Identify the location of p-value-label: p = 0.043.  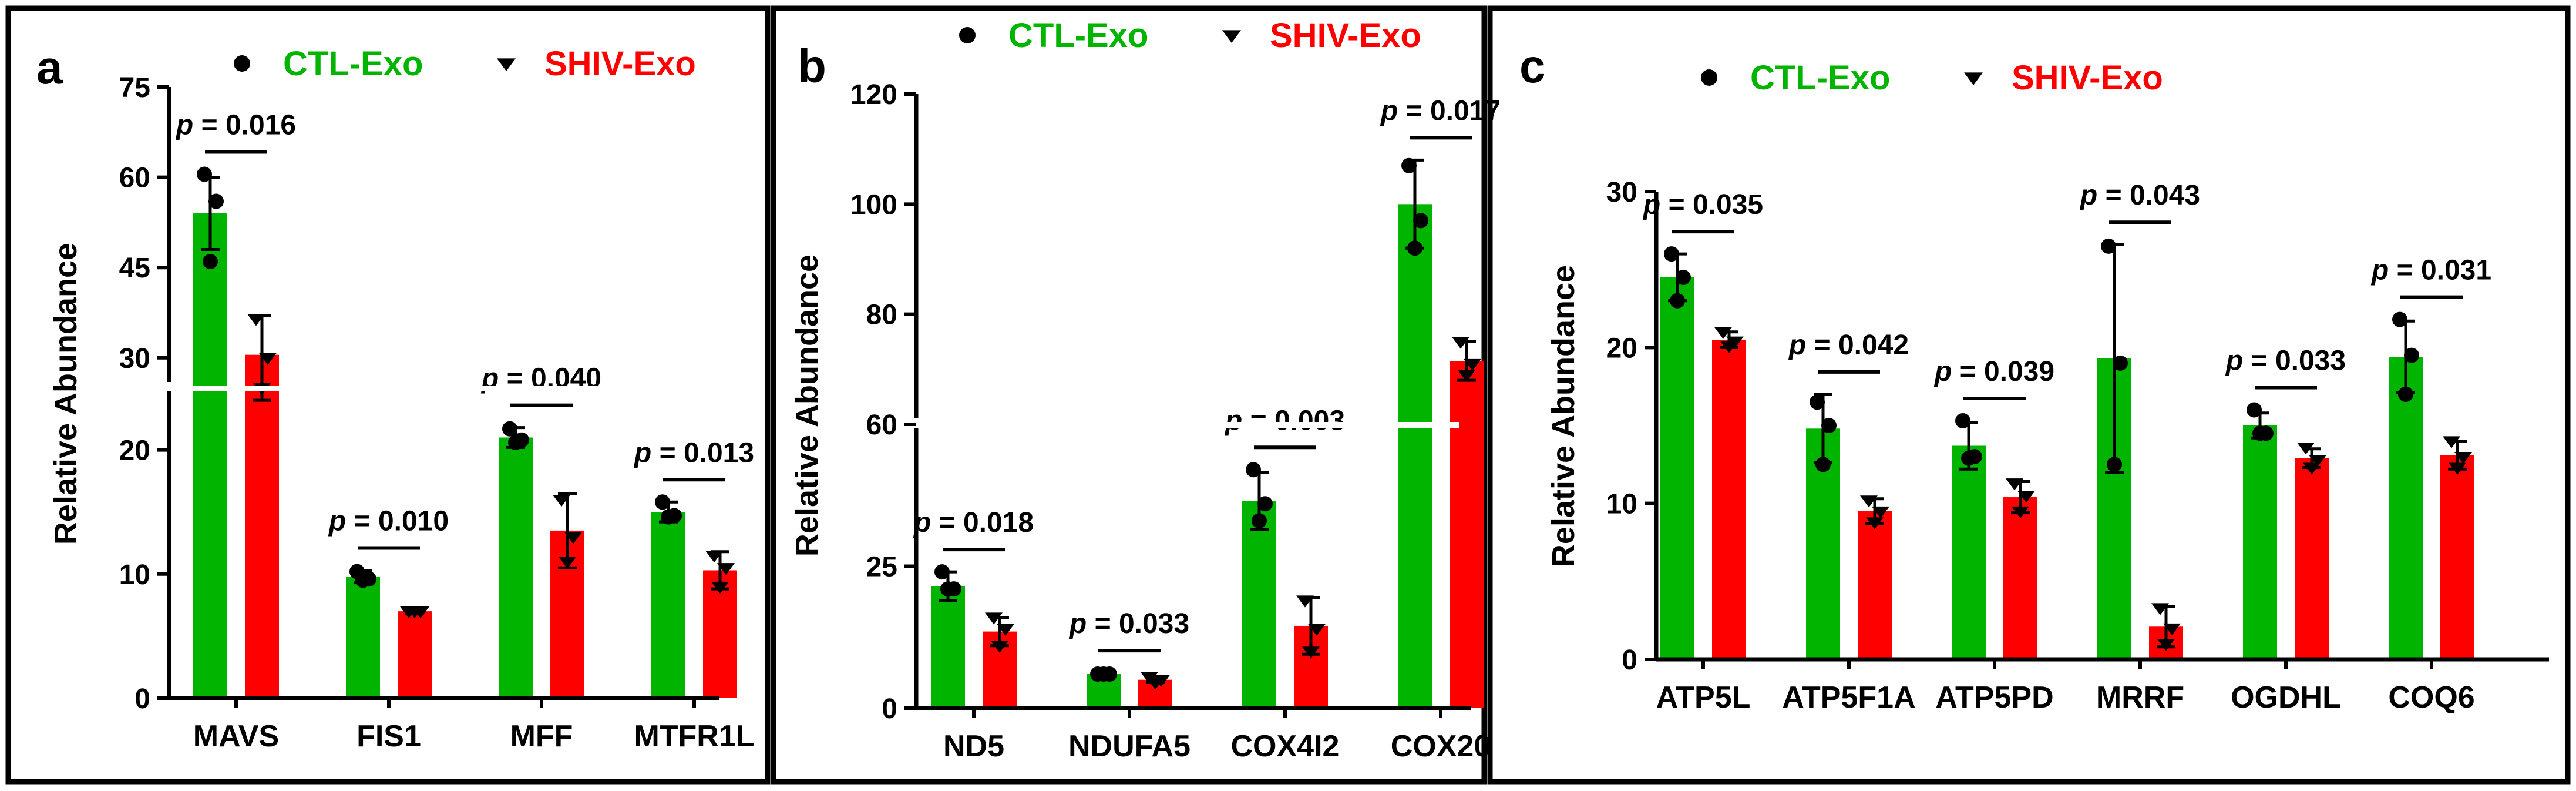
(2139, 195).